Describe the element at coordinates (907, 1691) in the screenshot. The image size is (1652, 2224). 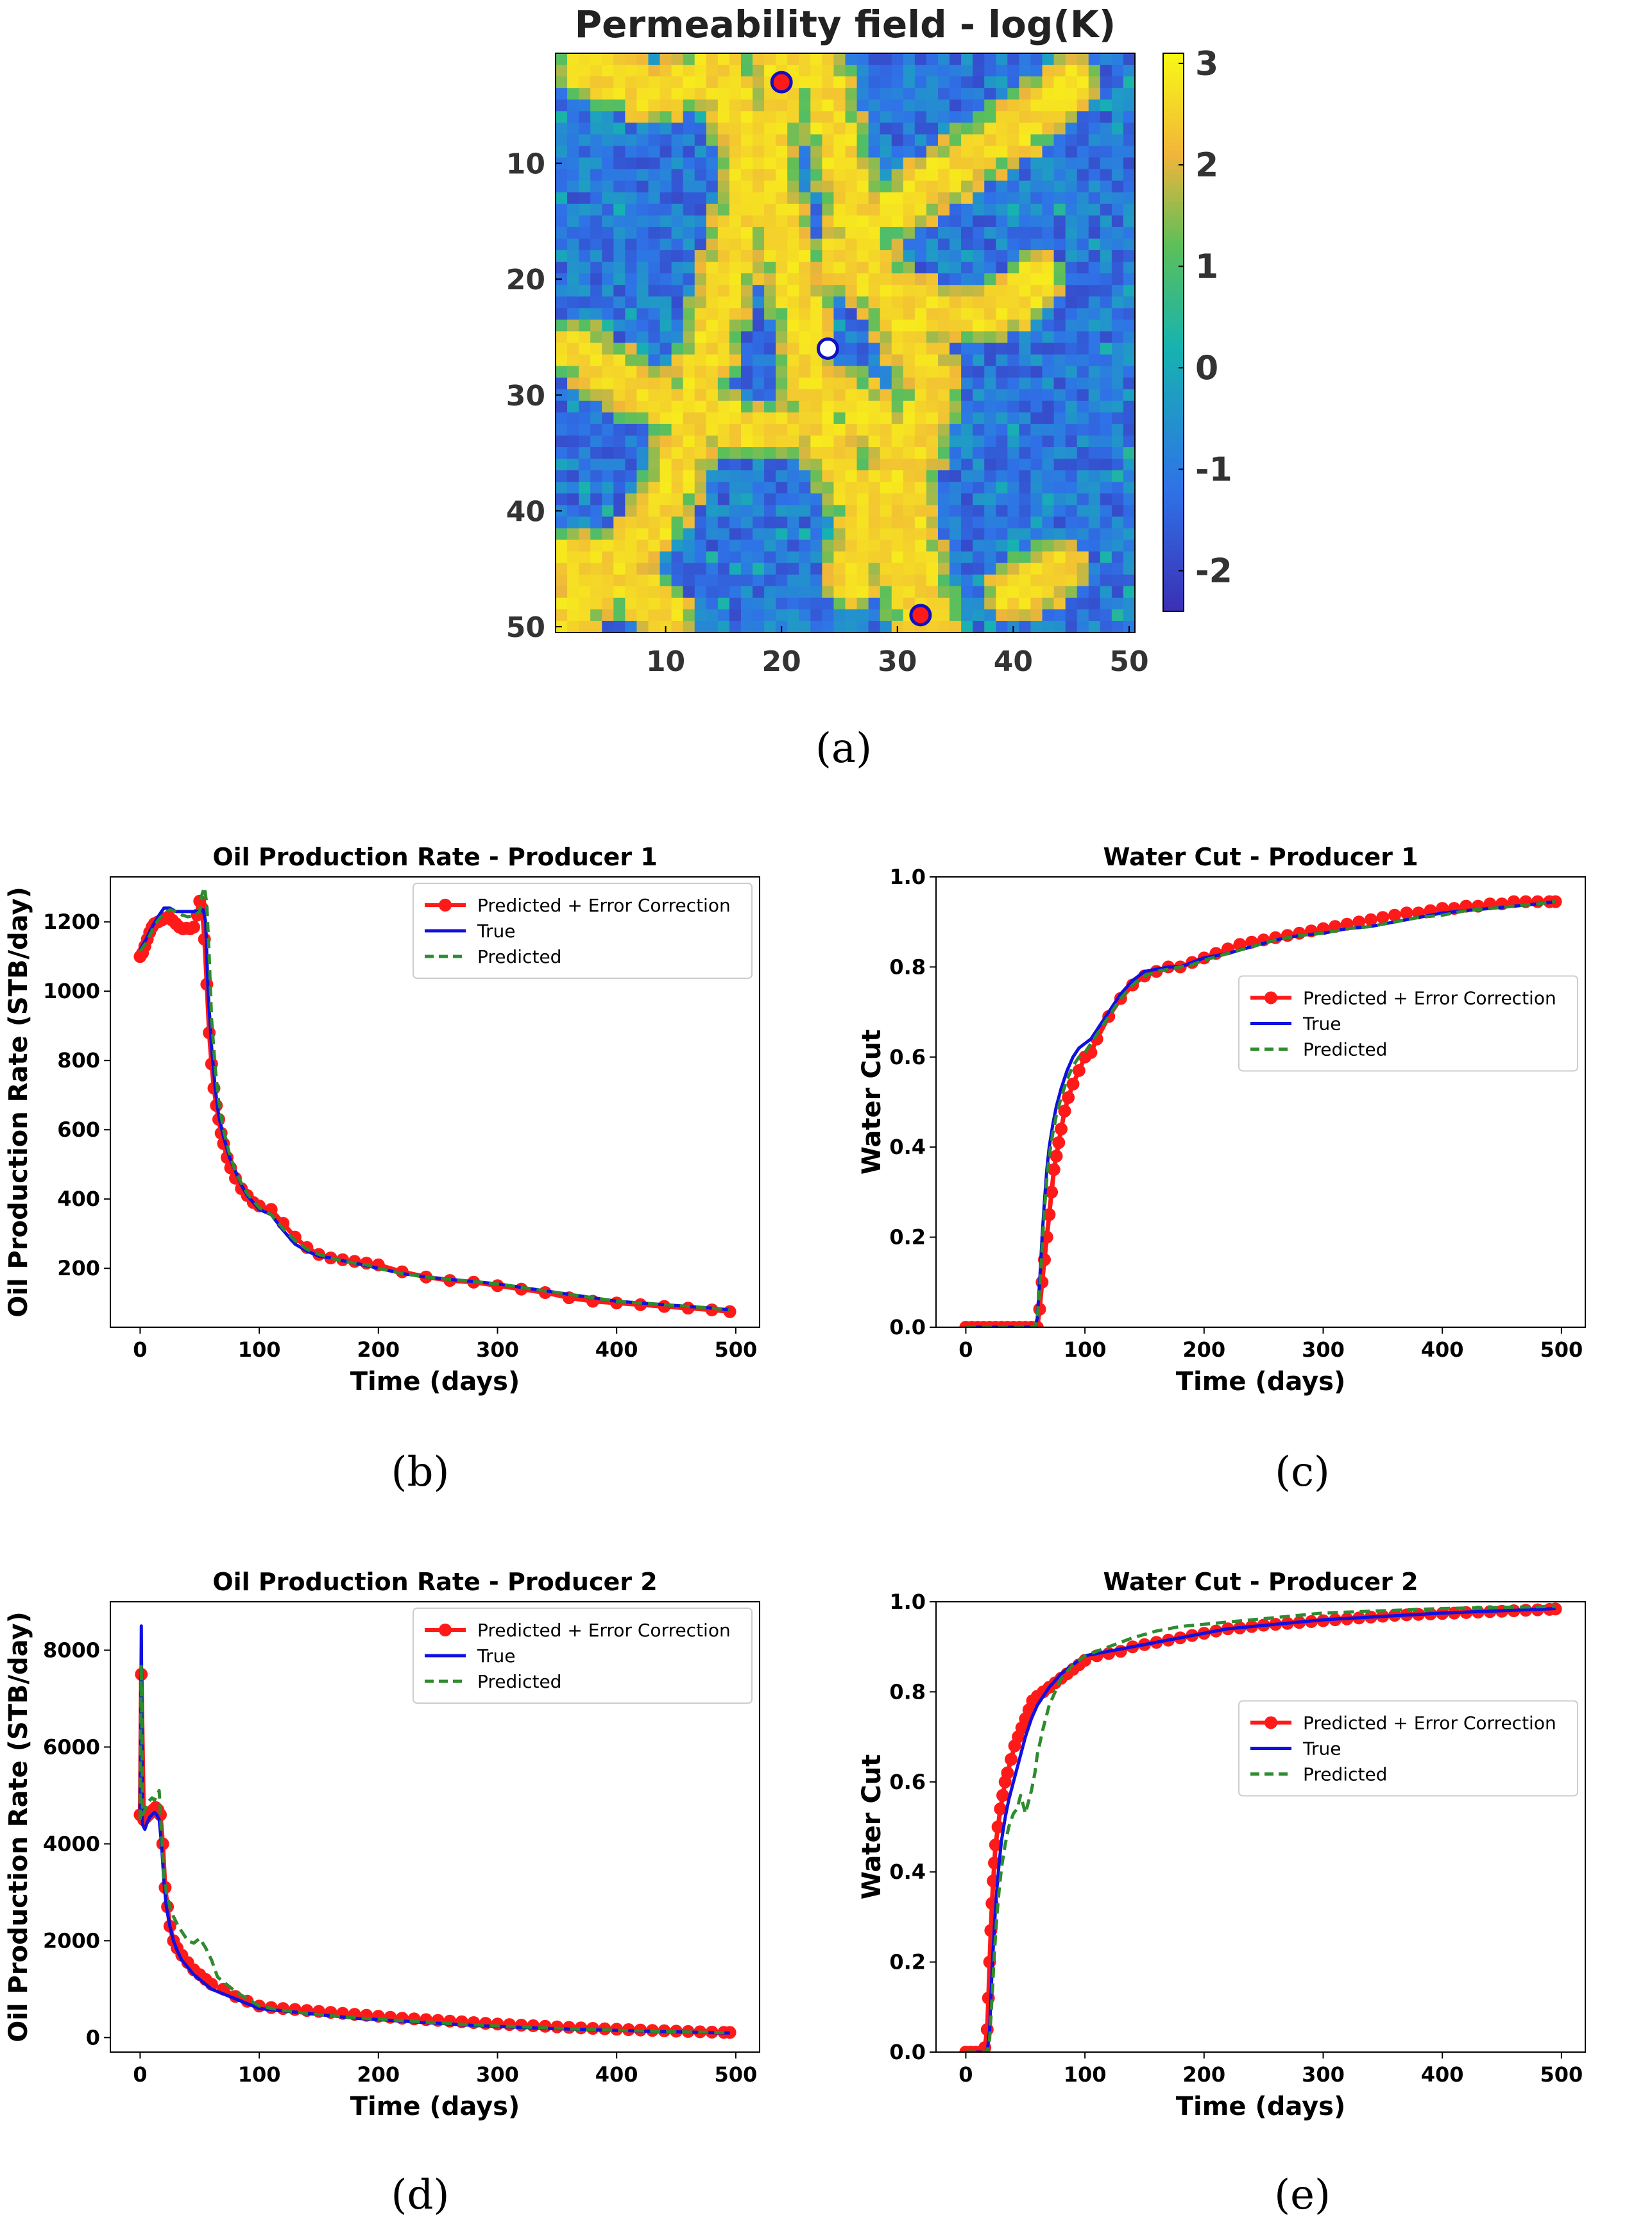
I see `y-tick-label: 0.8` at that location.